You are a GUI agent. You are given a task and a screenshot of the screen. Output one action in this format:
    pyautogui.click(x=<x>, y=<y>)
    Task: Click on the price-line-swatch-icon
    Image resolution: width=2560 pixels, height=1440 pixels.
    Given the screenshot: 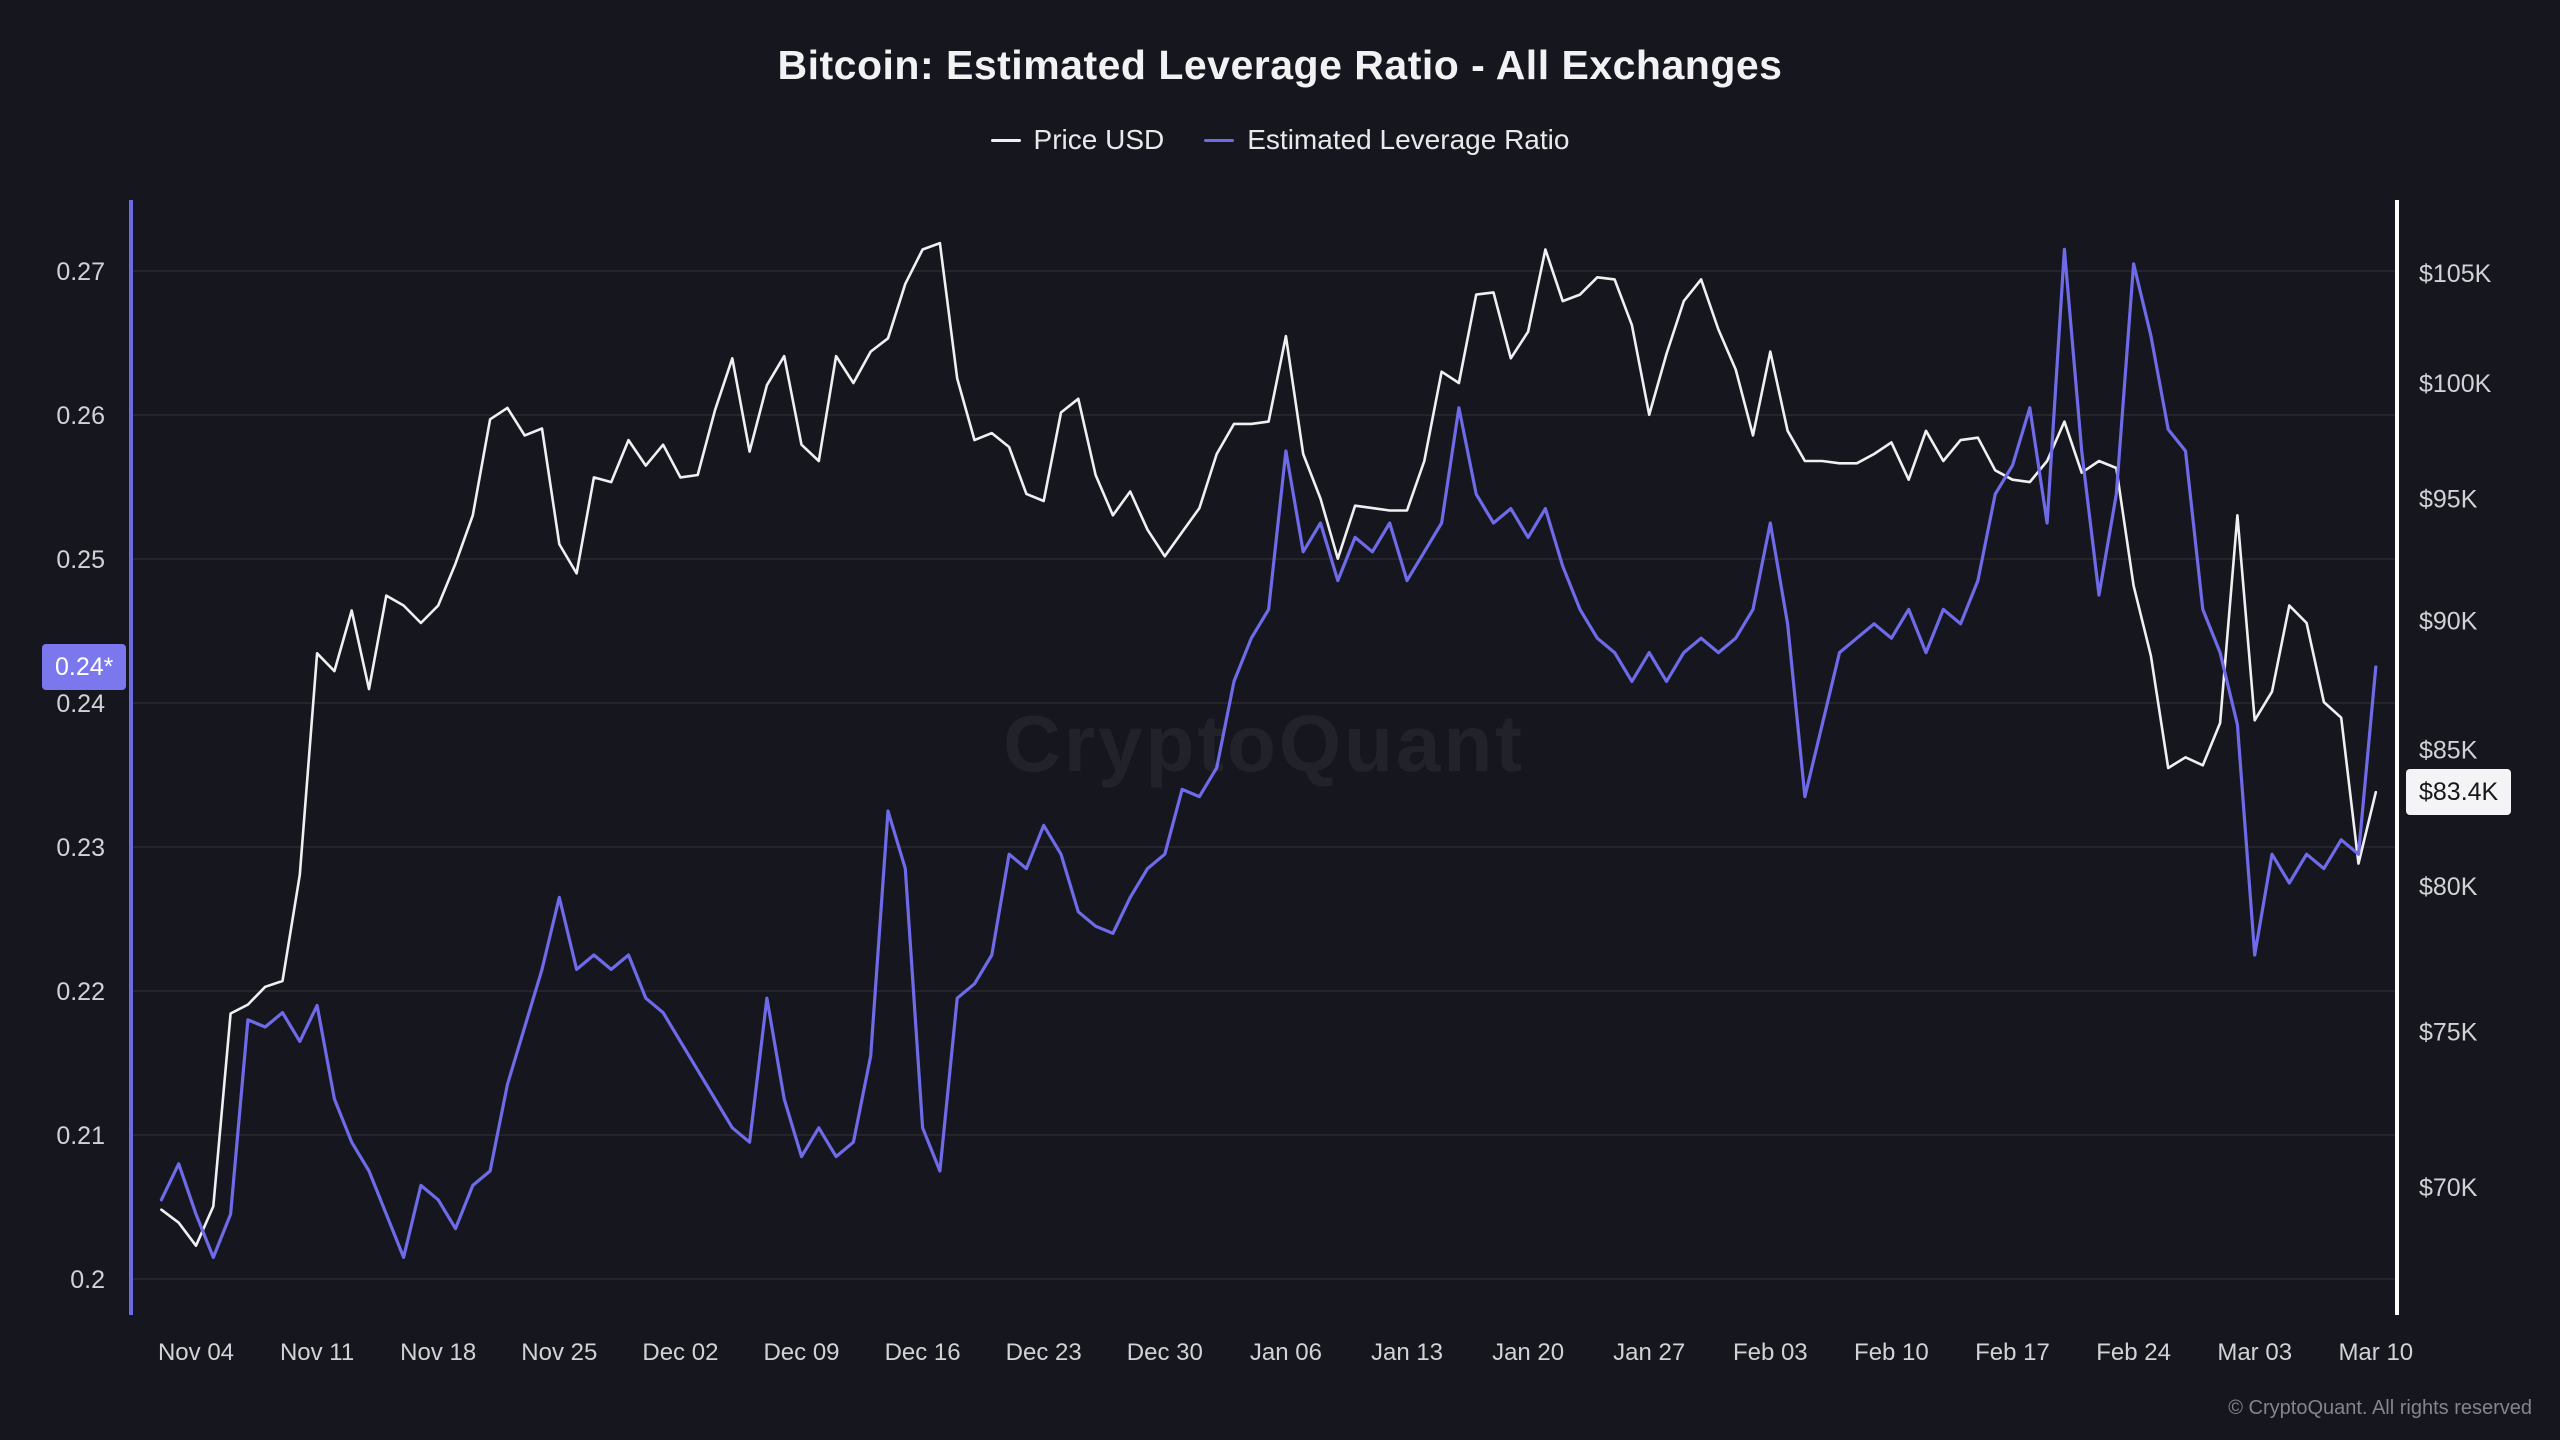 What is the action you would take?
    pyautogui.click(x=1005, y=140)
    